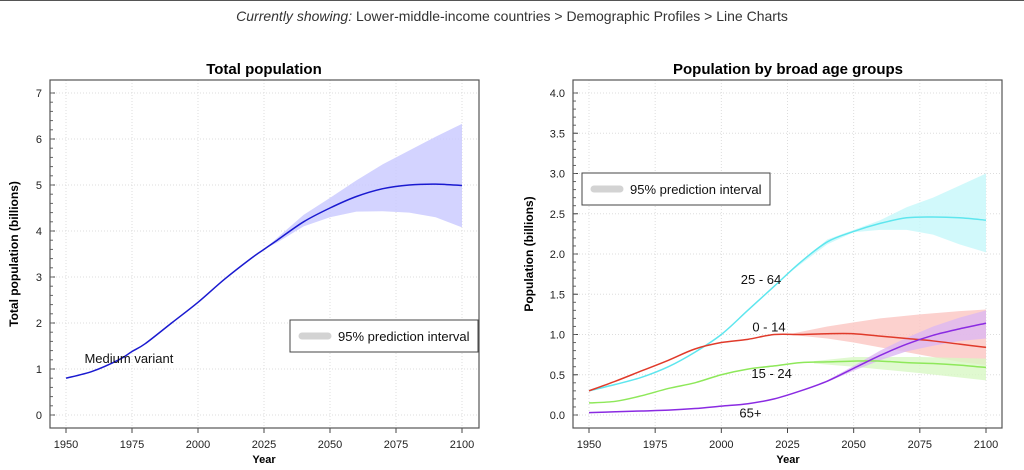  Describe the element at coordinates (788, 69) in the screenshot. I see `chart-title: Population by broad age groups` at that location.